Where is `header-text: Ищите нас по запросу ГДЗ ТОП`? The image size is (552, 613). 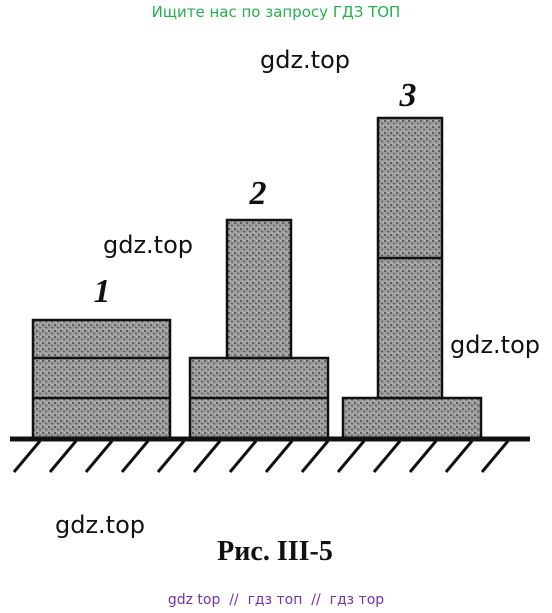 header-text: Ищите нас по запросу ГДЗ ТОП is located at coordinates (276, 12).